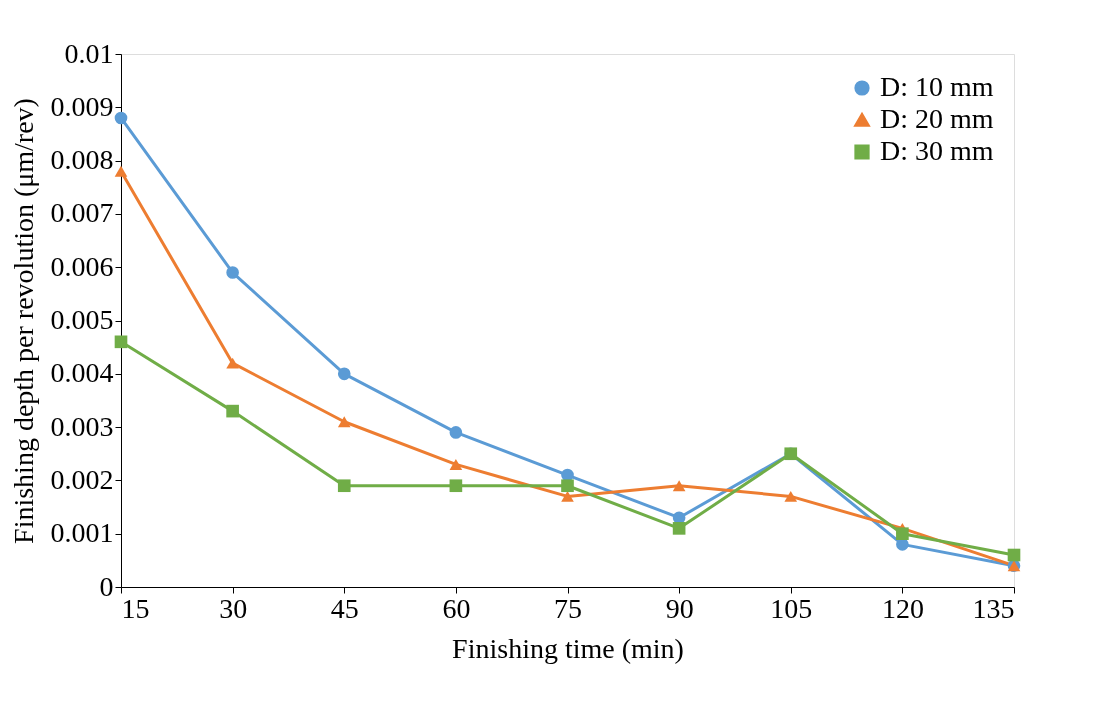 The width and height of the screenshot is (1120, 702). What do you see at coordinates (135, 608) in the screenshot?
I see `x-tick-label: 15` at bounding box center [135, 608].